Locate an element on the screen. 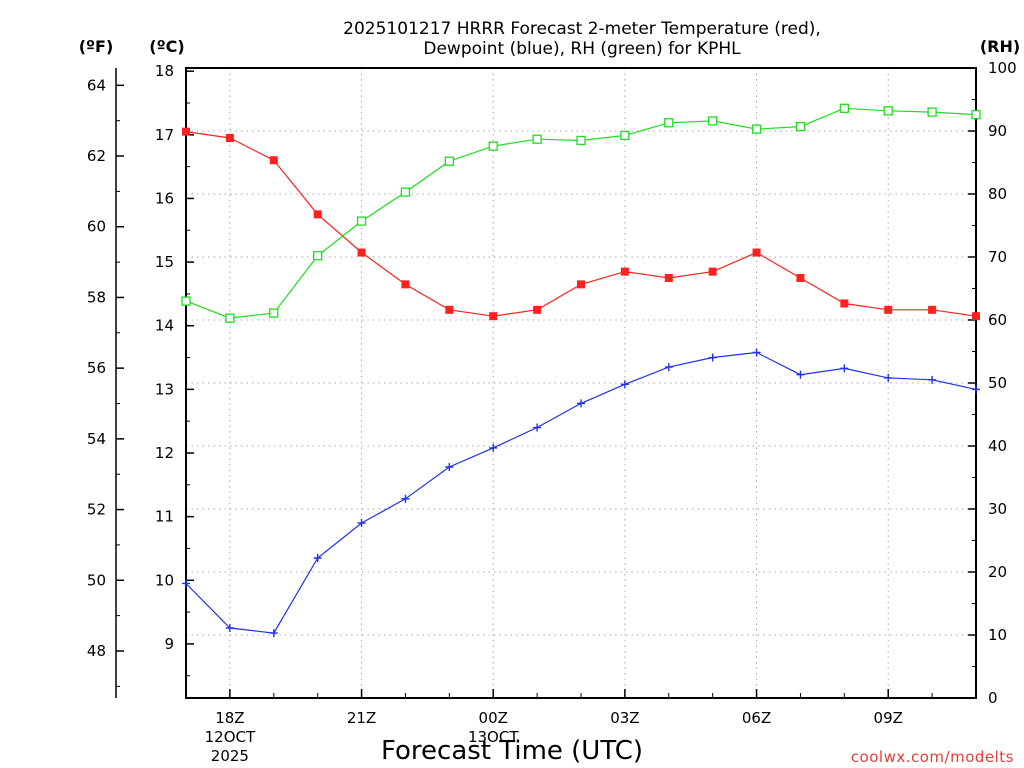 The image size is (1024, 768). x-tick-label: 09Z is located at coordinates (888, 718).